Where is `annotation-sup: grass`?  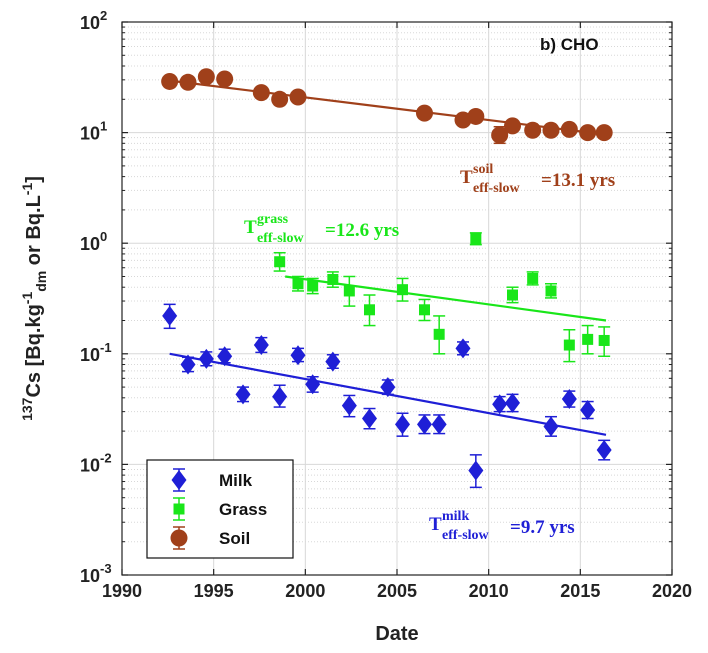
annotation-sup: grass is located at coordinates (273, 219).